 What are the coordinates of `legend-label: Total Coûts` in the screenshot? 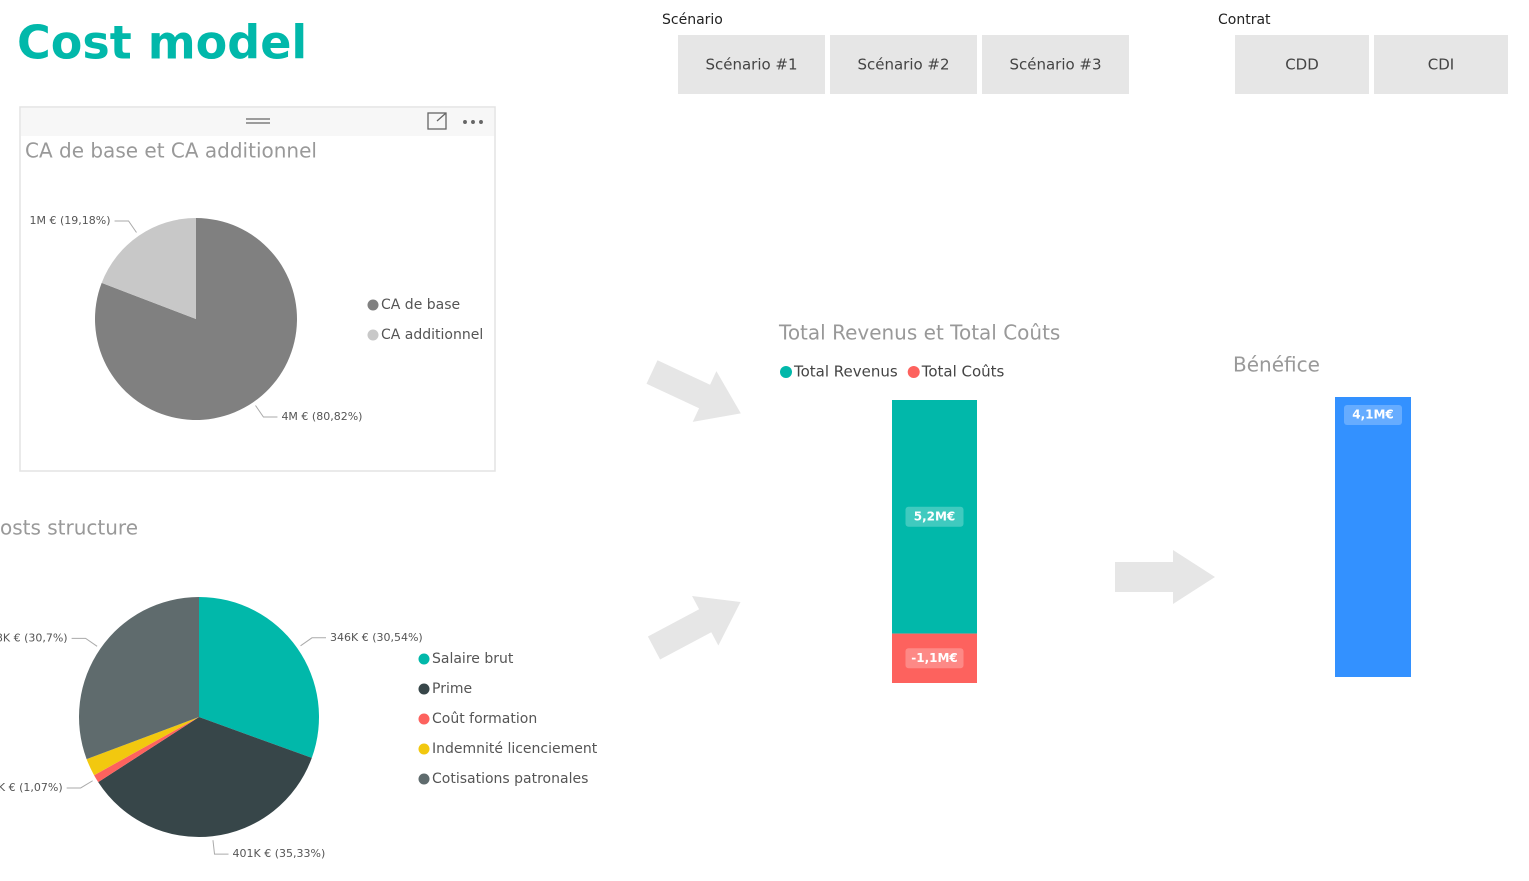 It's located at (963, 372).